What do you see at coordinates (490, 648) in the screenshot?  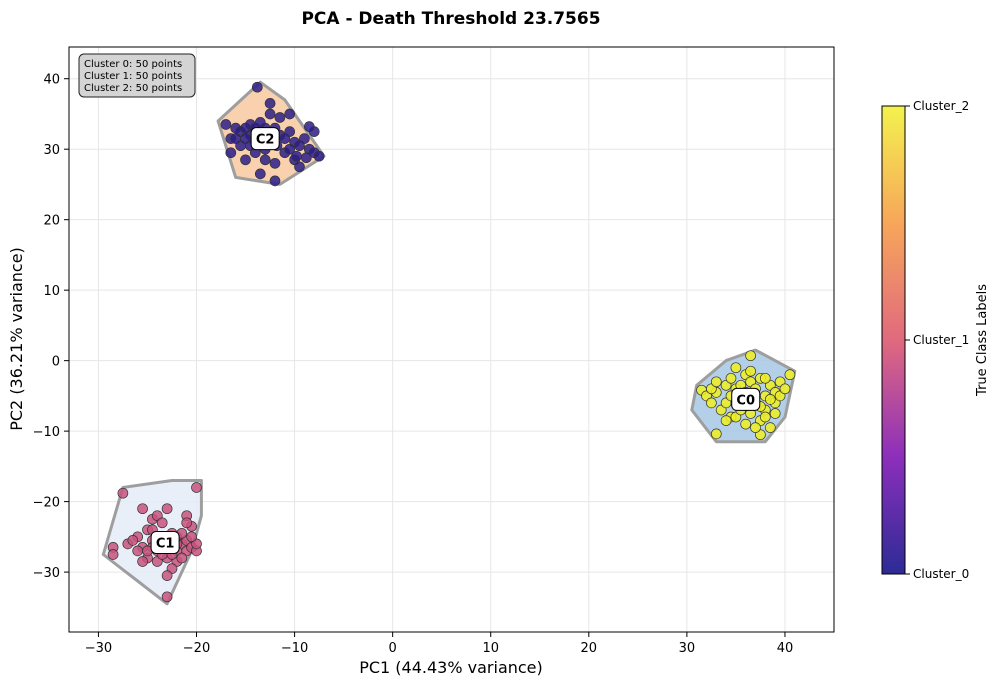 I see `x-tick-label: 10` at bounding box center [490, 648].